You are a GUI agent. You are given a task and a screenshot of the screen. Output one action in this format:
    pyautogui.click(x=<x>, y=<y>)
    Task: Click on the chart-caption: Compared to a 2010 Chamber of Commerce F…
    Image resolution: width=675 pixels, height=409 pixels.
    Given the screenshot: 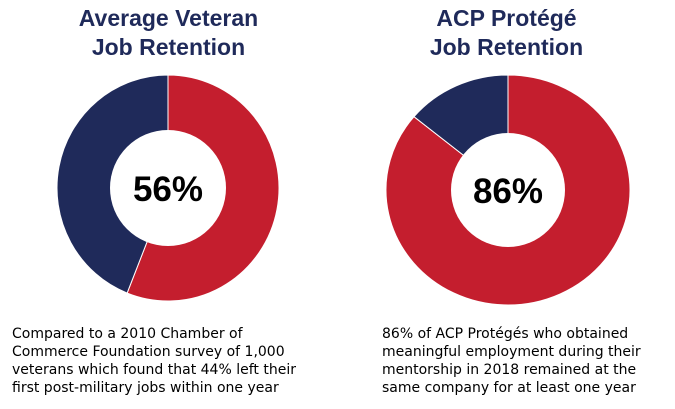 What is the action you would take?
    pyautogui.click(x=172, y=361)
    